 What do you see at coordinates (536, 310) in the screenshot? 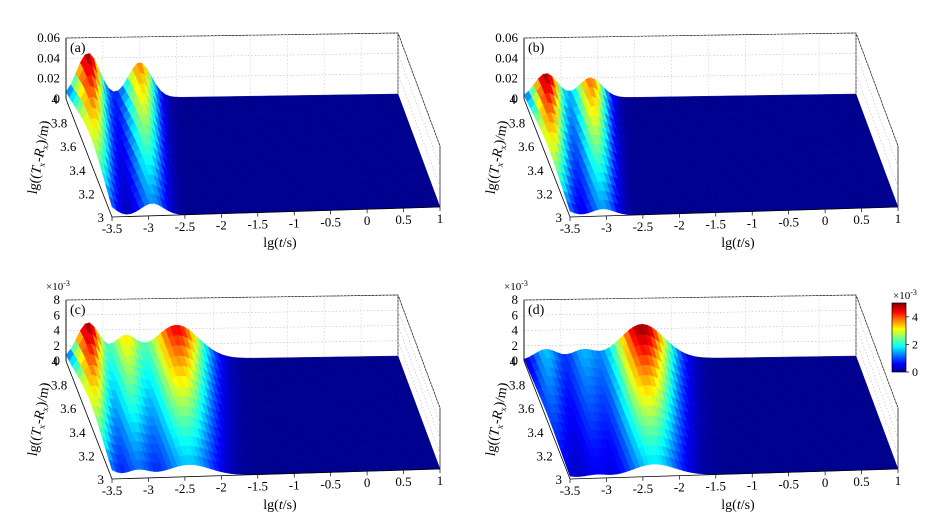
I see `panel-label: (d)` at bounding box center [536, 310].